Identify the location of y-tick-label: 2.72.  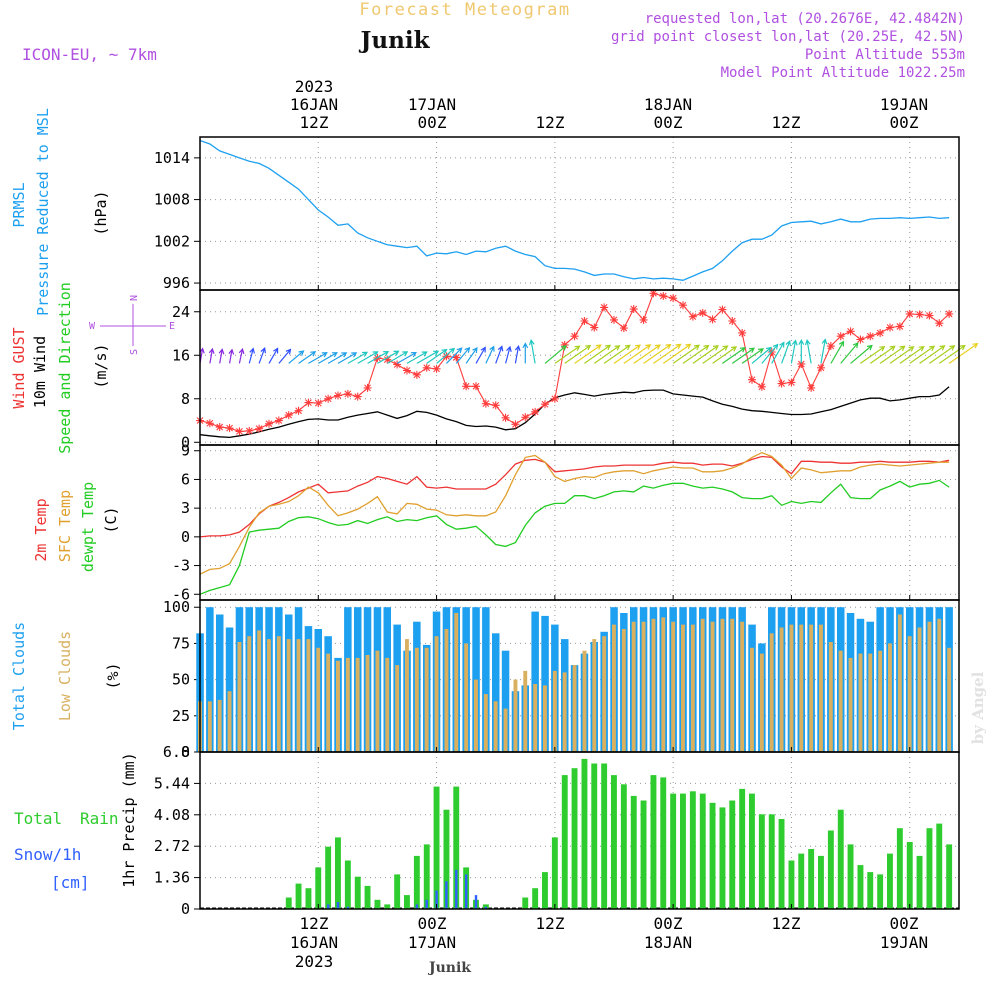
(172, 846).